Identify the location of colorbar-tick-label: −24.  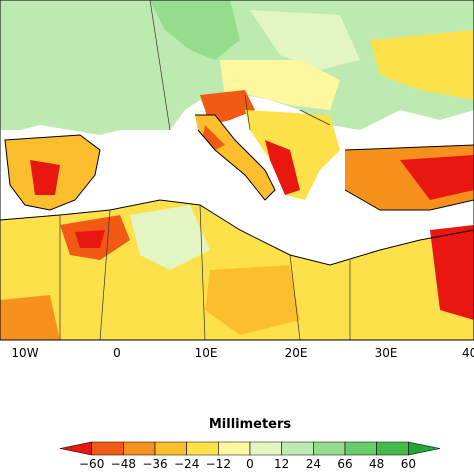
(186, 464).